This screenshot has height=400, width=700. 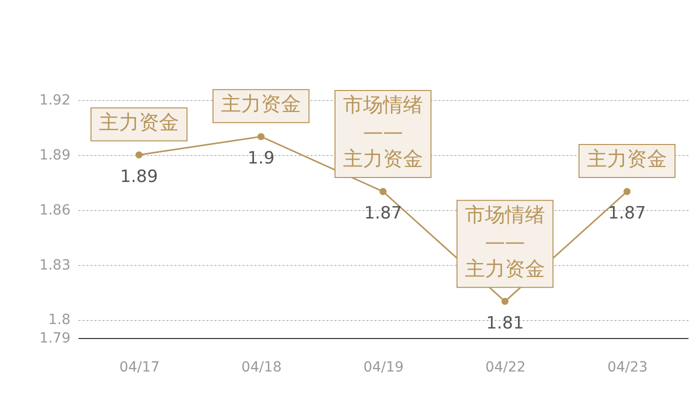 I want to click on x-tick-label: 04/17, so click(x=139, y=368).